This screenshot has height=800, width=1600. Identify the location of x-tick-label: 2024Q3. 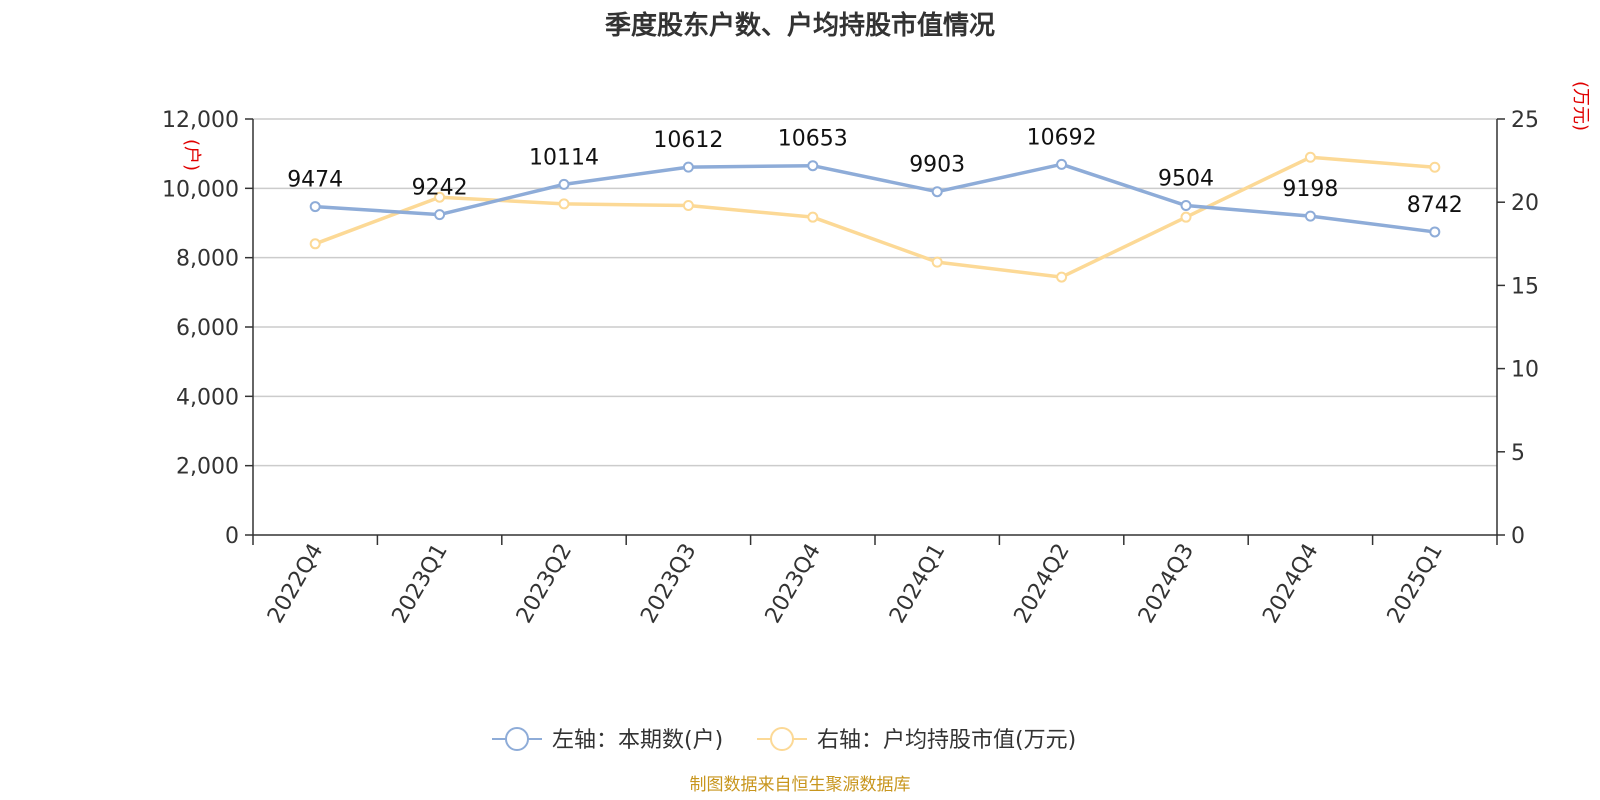
(1166, 584).